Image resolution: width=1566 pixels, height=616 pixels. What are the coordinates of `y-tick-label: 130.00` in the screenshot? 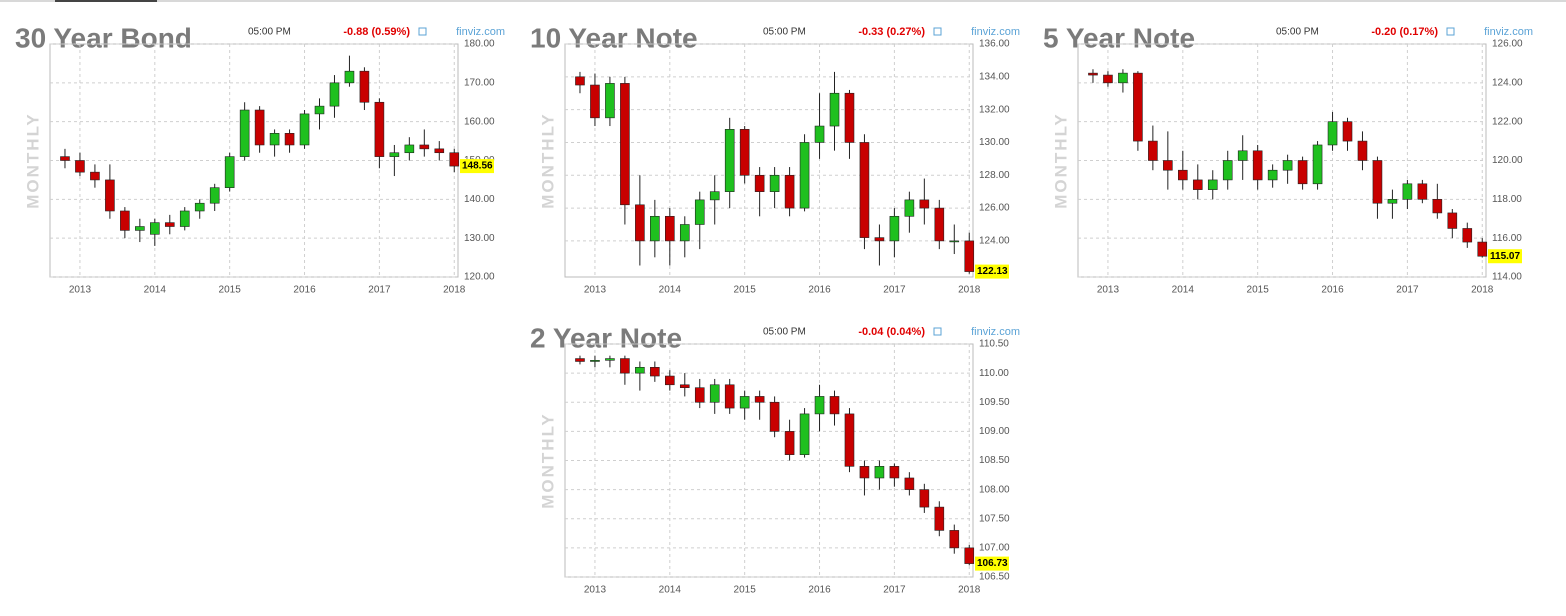 It's located at (994, 142).